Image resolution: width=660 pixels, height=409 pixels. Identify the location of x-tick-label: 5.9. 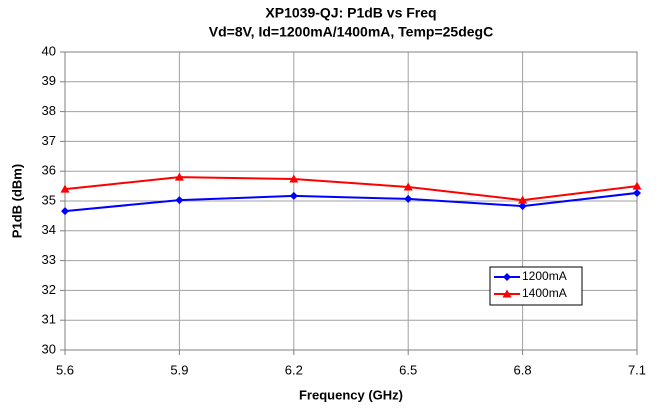
(179, 369).